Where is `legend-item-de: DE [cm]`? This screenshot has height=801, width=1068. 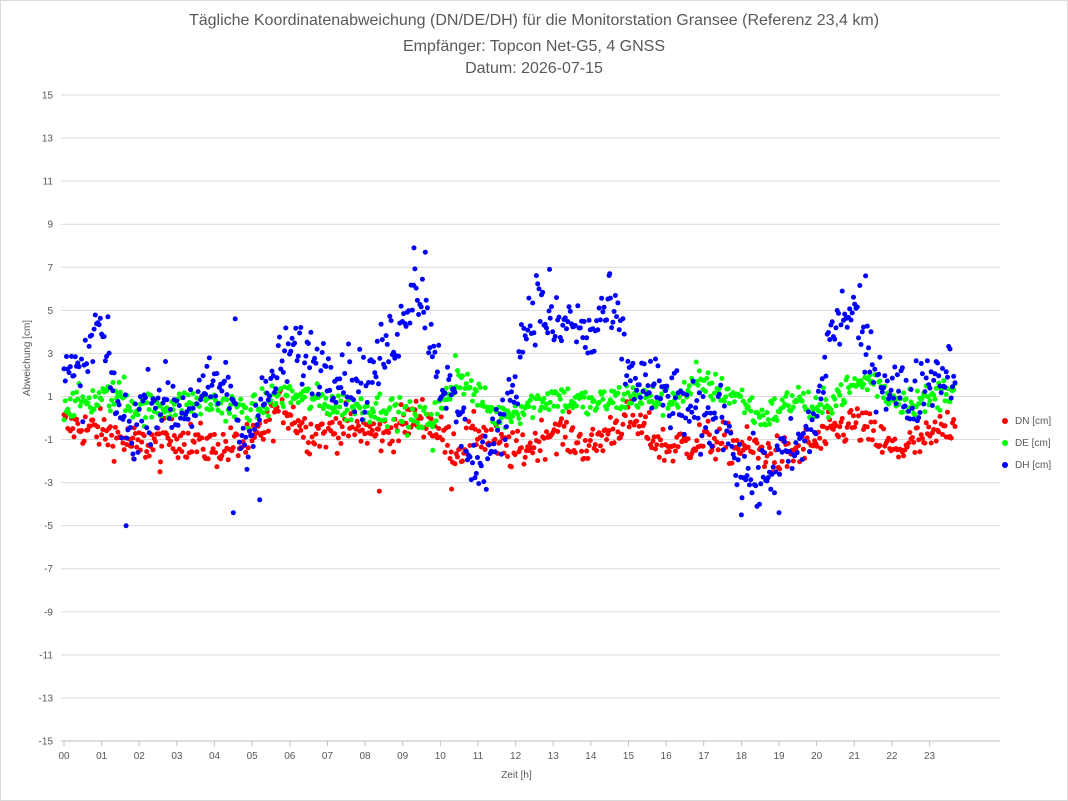 legend-item-de: DE [cm] is located at coordinates (1026, 443).